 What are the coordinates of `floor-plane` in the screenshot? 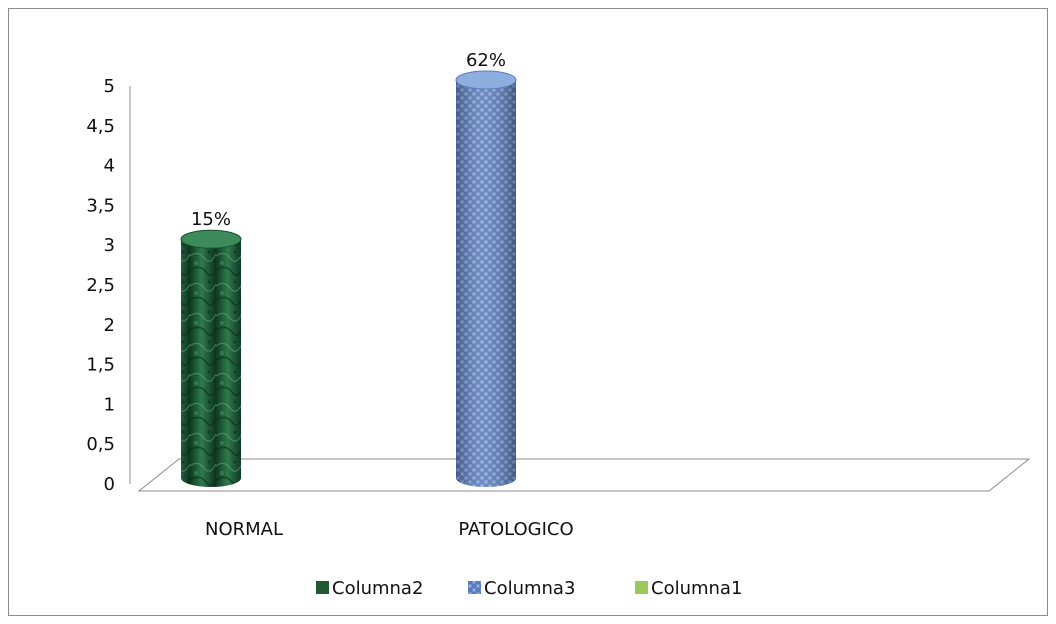 It's located at (584, 475).